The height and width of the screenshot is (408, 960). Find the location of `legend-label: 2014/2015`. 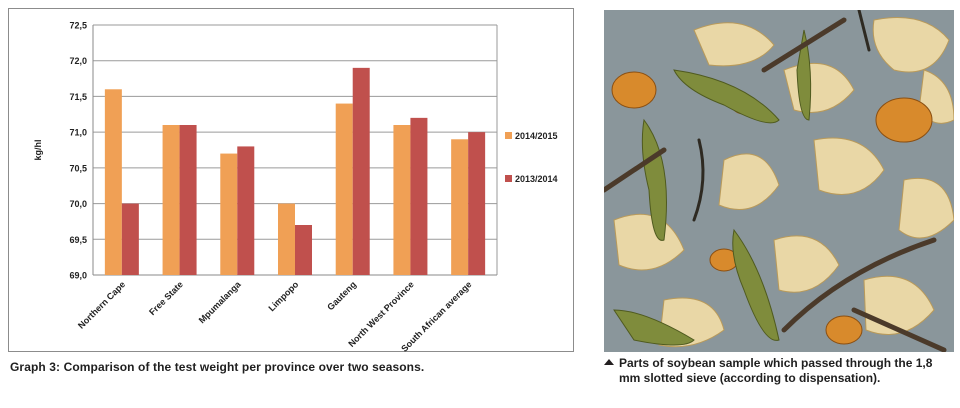

legend-label: 2014/2015 is located at coordinates (536, 136).